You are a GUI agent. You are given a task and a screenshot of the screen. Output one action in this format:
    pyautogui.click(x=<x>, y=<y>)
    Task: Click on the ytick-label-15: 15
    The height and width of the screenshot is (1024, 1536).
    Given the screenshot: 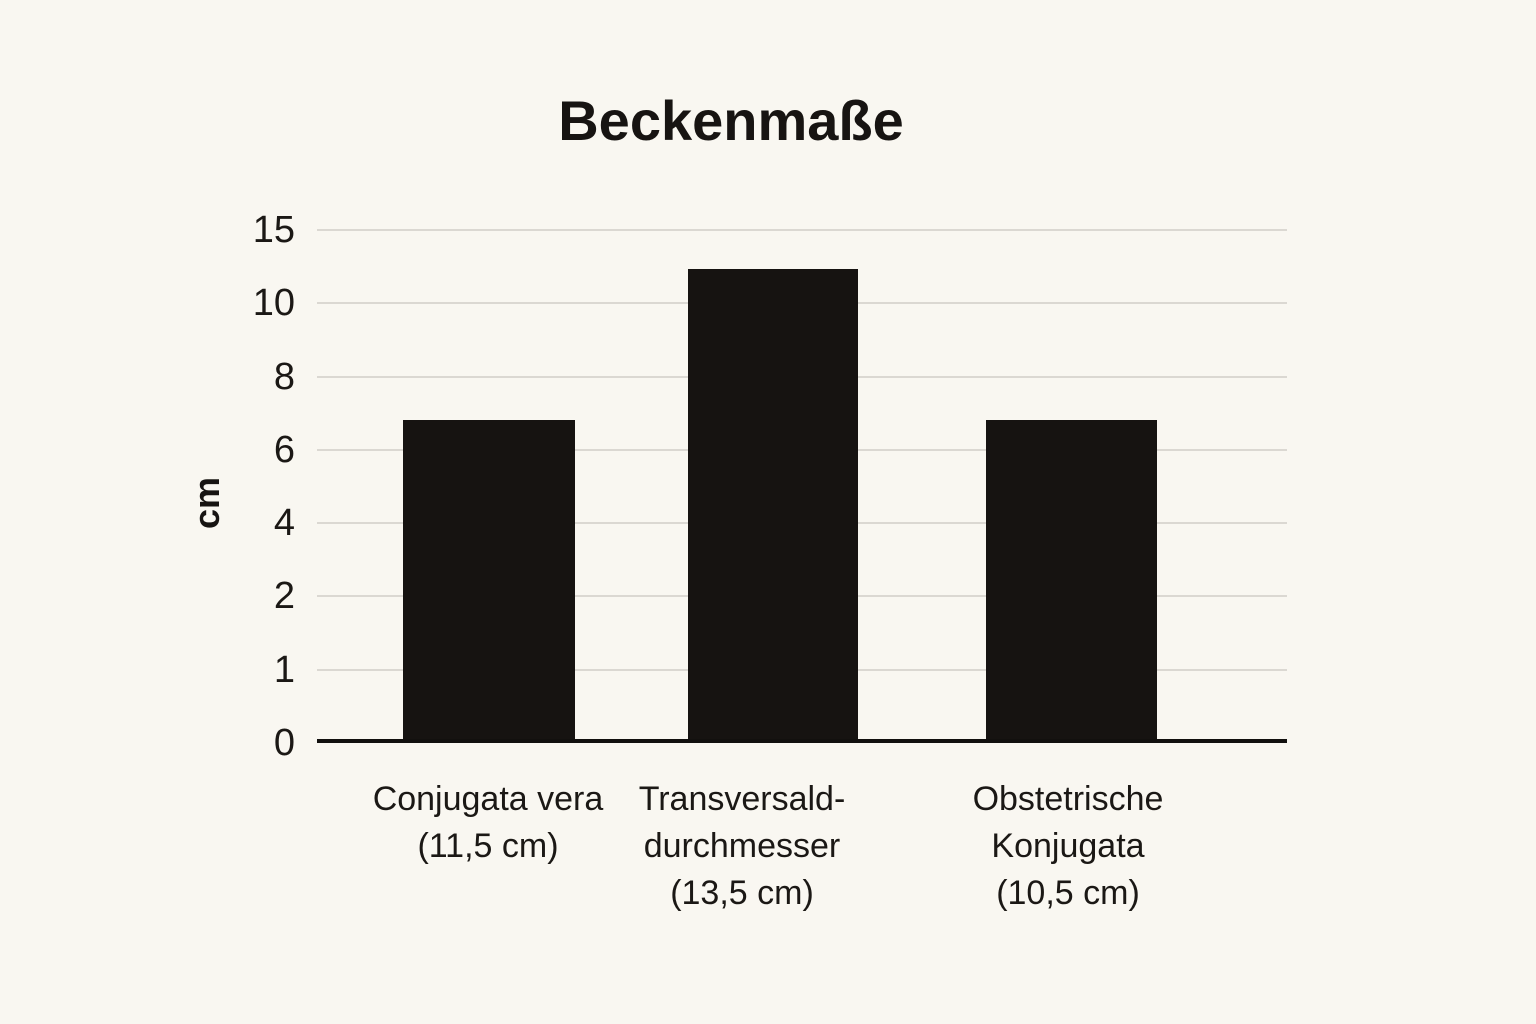 What is the action you would take?
    pyautogui.click(x=273, y=230)
    